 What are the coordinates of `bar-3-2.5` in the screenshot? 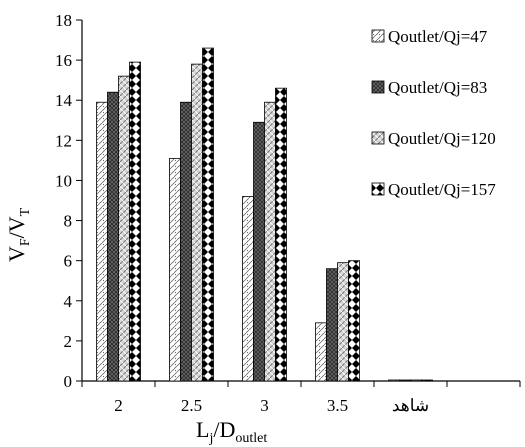 It's located at (197, 222).